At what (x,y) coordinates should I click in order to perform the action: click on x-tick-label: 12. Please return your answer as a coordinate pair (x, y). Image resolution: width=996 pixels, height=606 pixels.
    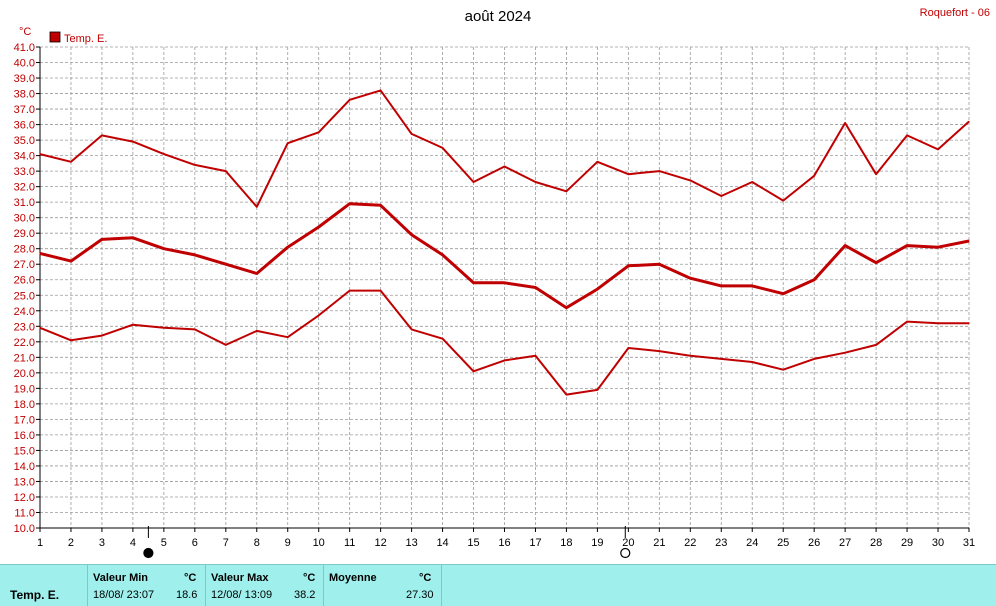
    Looking at the image, I should click on (381, 543).